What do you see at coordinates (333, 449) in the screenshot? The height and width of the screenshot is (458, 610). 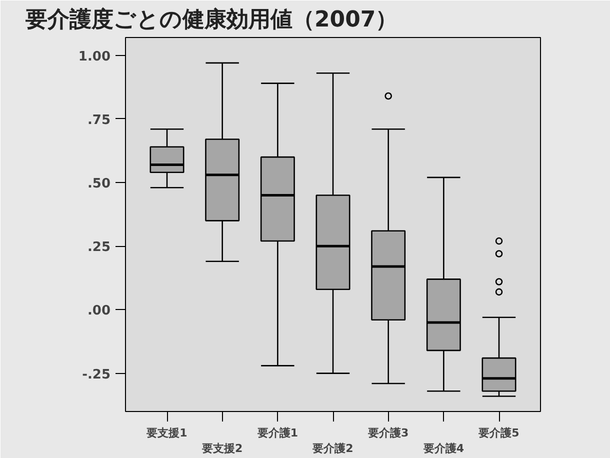 I see `x-tick-label: 要介護2` at bounding box center [333, 449].